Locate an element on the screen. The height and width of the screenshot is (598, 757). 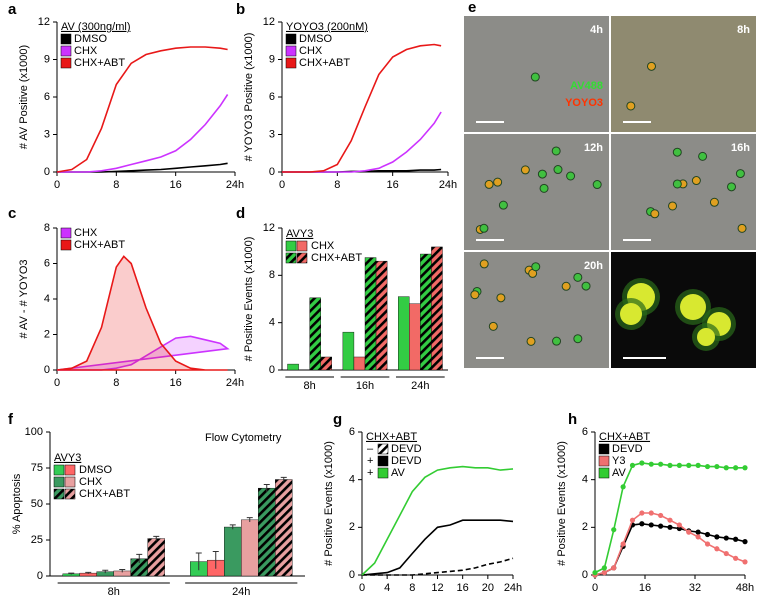
x-tick-label: 16h is located at coordinates (365, 386).